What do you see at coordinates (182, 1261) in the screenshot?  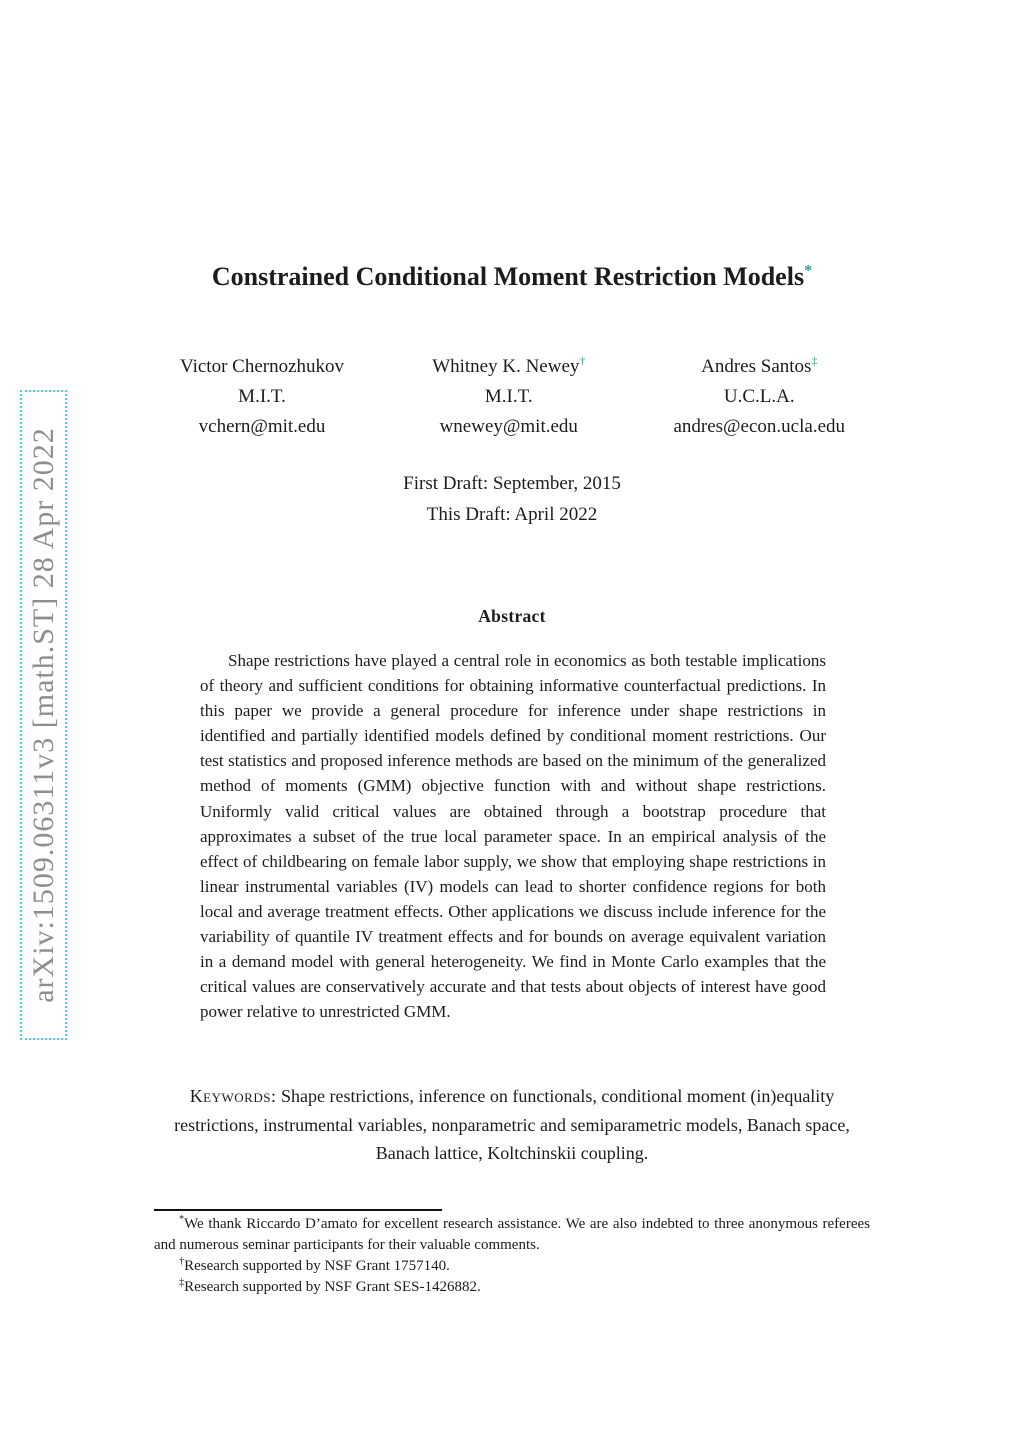 I see `footnote-nsf-1757140-mark: †` at bounding box center [182, 1261].